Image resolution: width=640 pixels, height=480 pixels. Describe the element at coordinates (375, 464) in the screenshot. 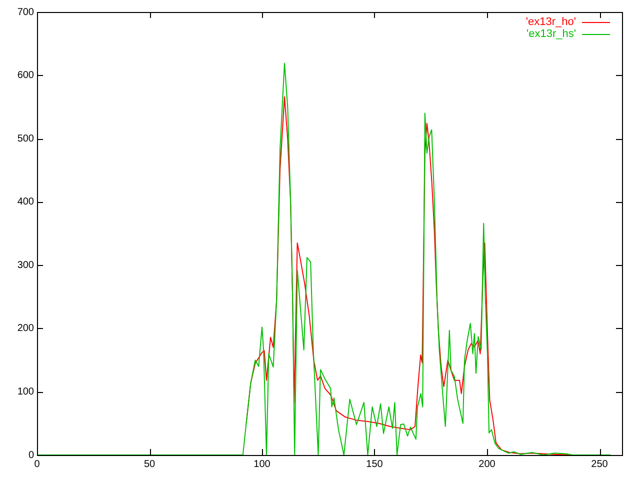

I see `x-tick-label: 150` at that location.